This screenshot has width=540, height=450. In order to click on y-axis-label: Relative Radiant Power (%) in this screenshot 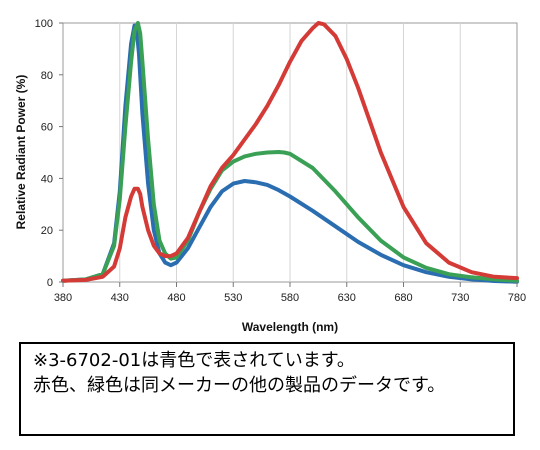, I will do `click(21, 152)`.